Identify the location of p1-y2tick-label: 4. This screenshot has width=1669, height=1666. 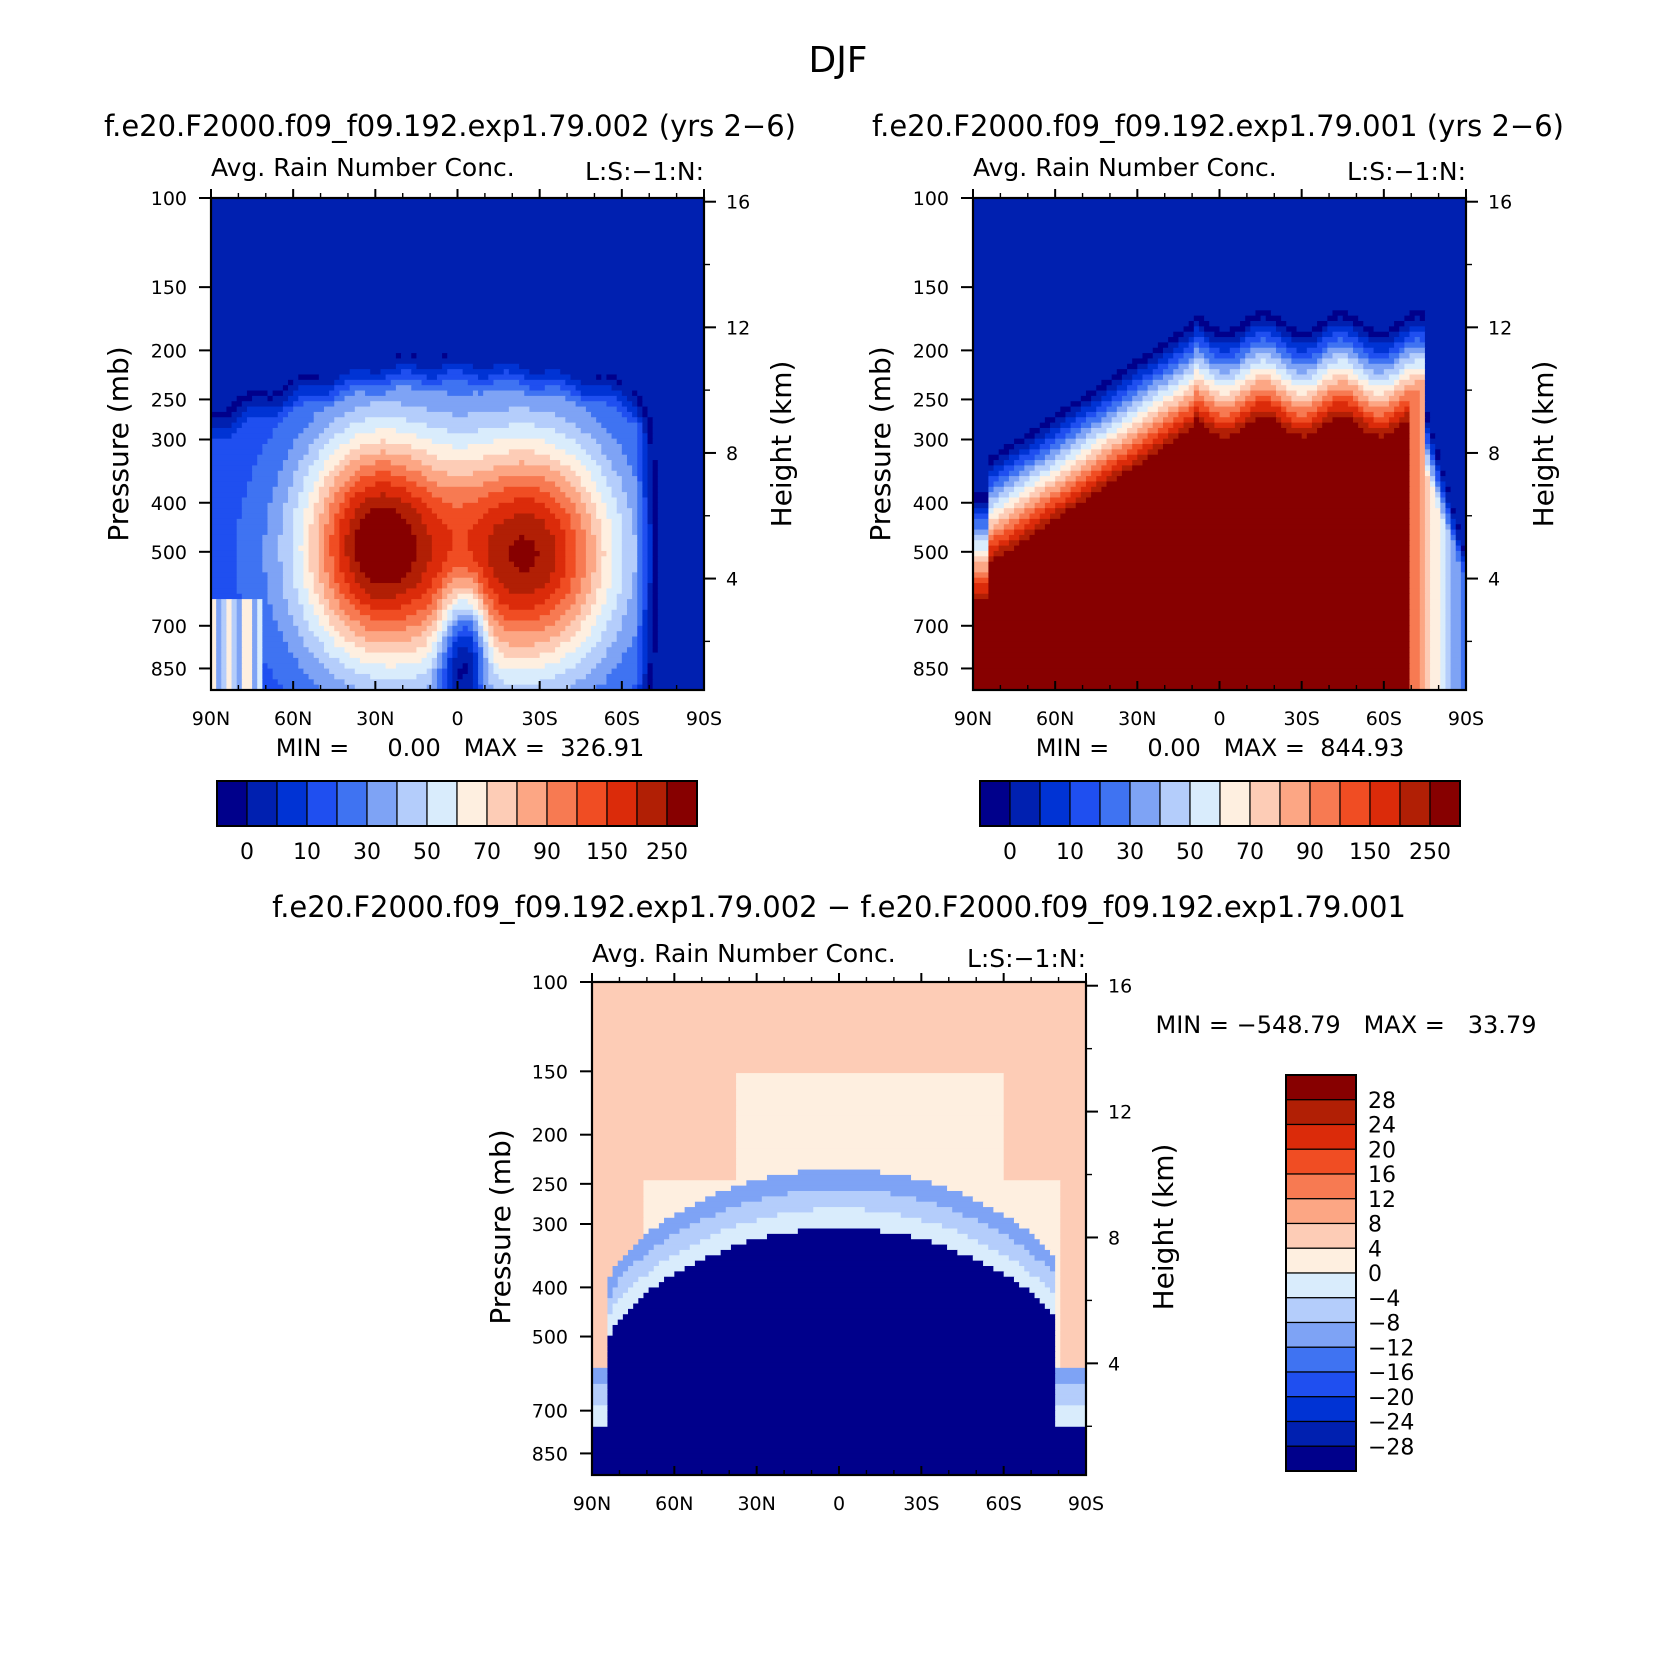
(732, 580).